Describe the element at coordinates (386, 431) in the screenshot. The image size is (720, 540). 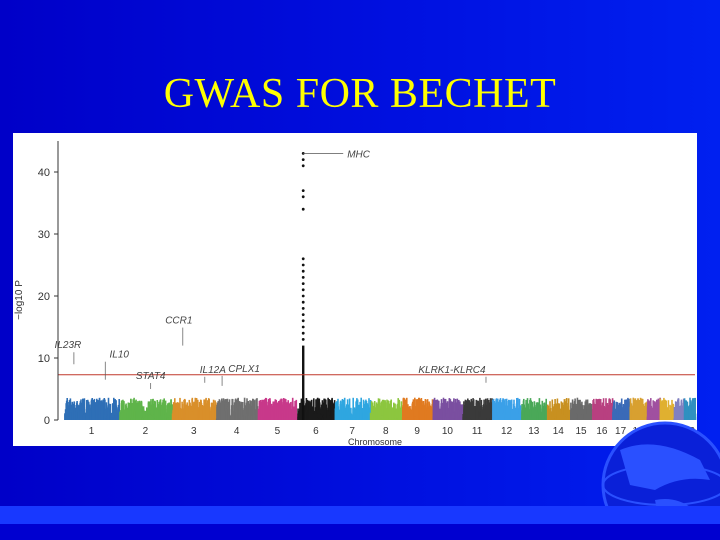
I see `x-tick-label: 8` at that location.